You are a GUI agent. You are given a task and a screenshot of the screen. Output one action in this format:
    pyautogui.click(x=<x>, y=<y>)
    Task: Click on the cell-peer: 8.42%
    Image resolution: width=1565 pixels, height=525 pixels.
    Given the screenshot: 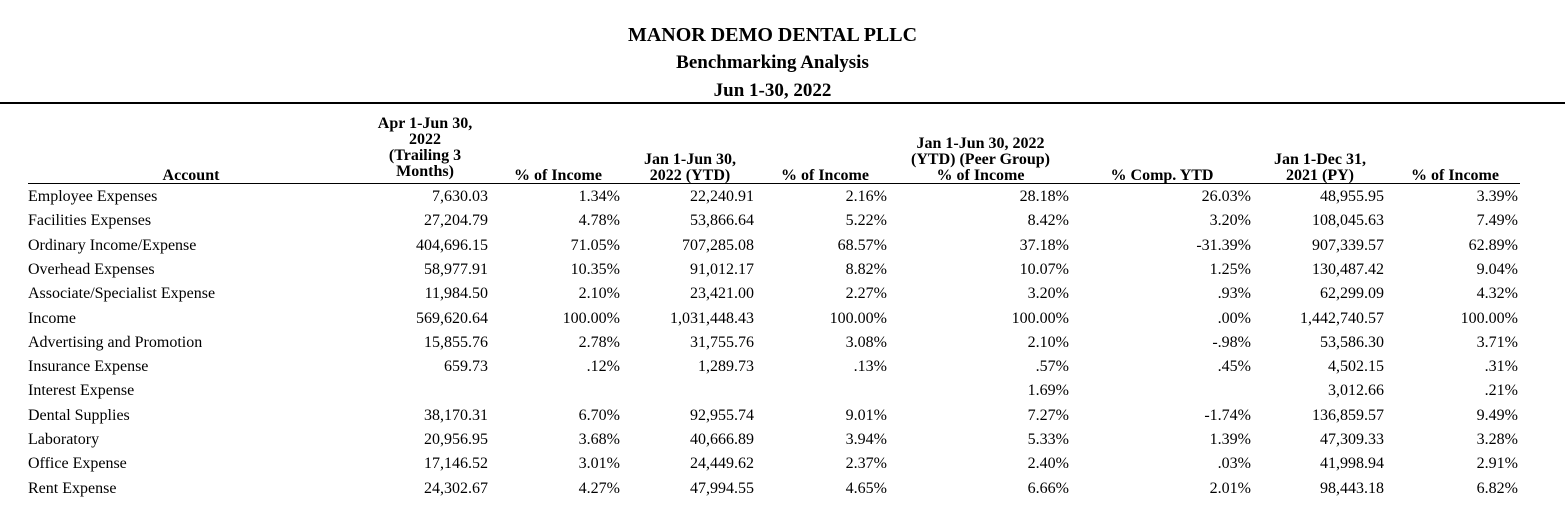 What is the action you would take?
    pyautogui.click(x=1048, y=221)
    